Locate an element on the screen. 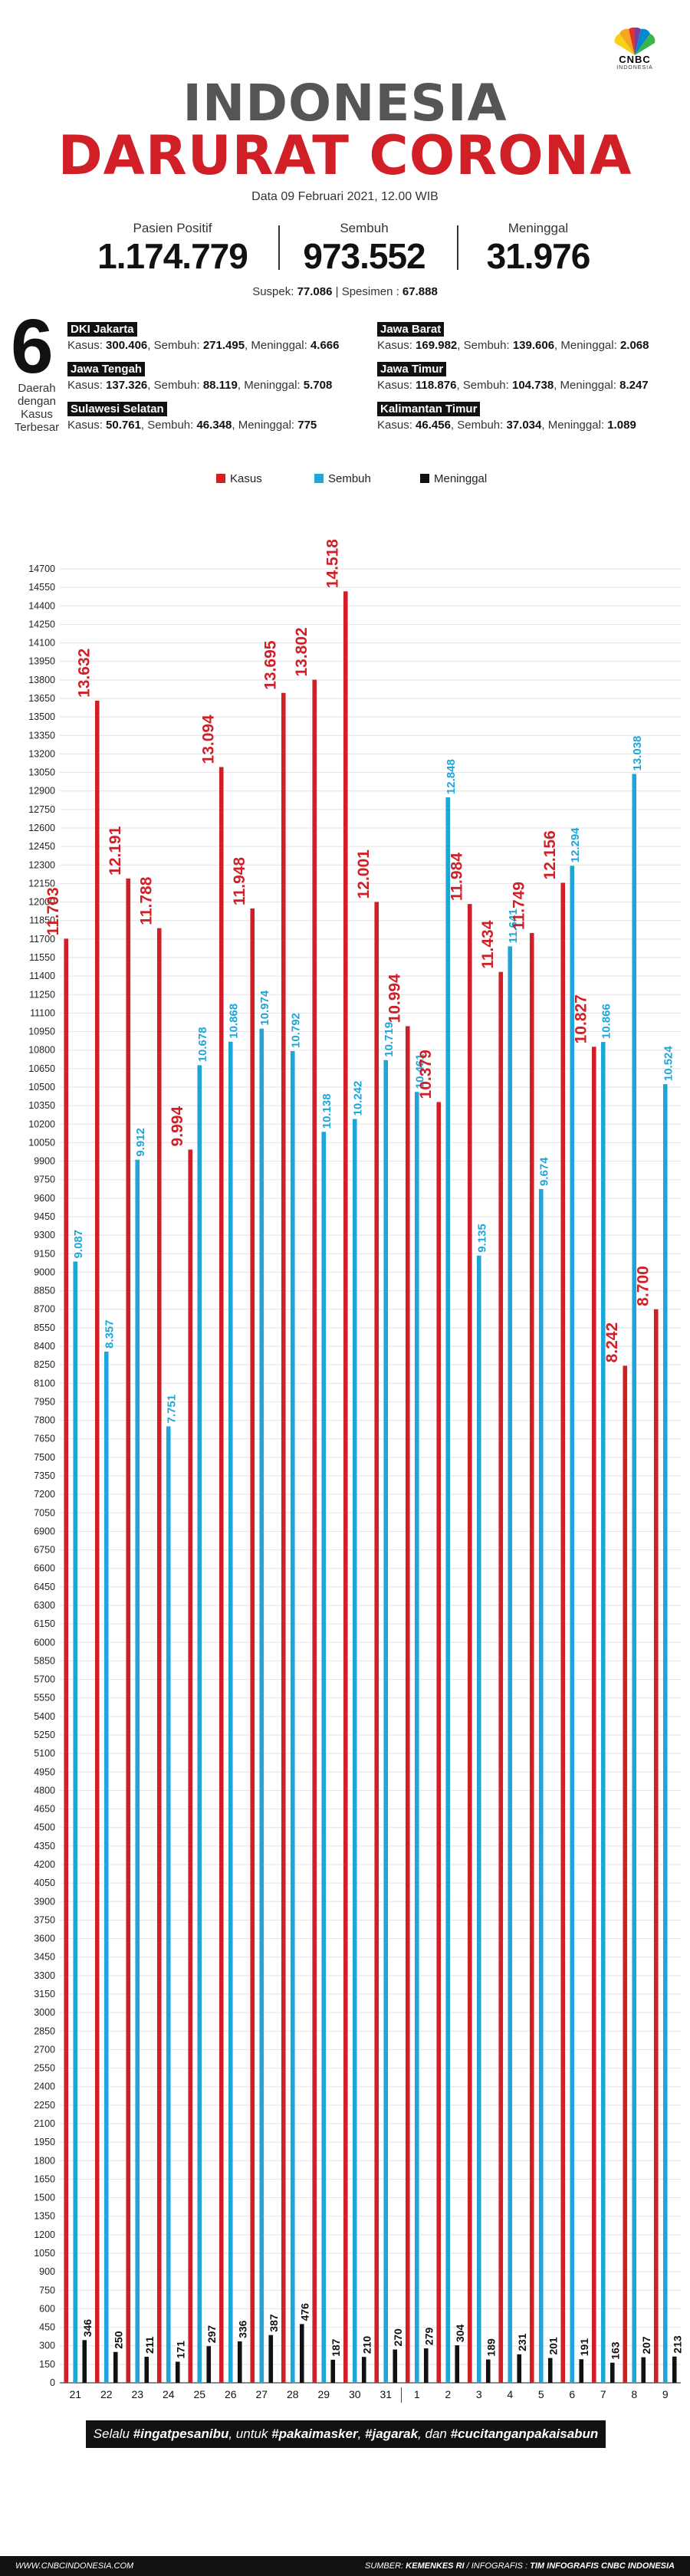 The height and width of the screenshot is (2576, 690). bar-value-label: 210 is located at coordinates (367, 2345).